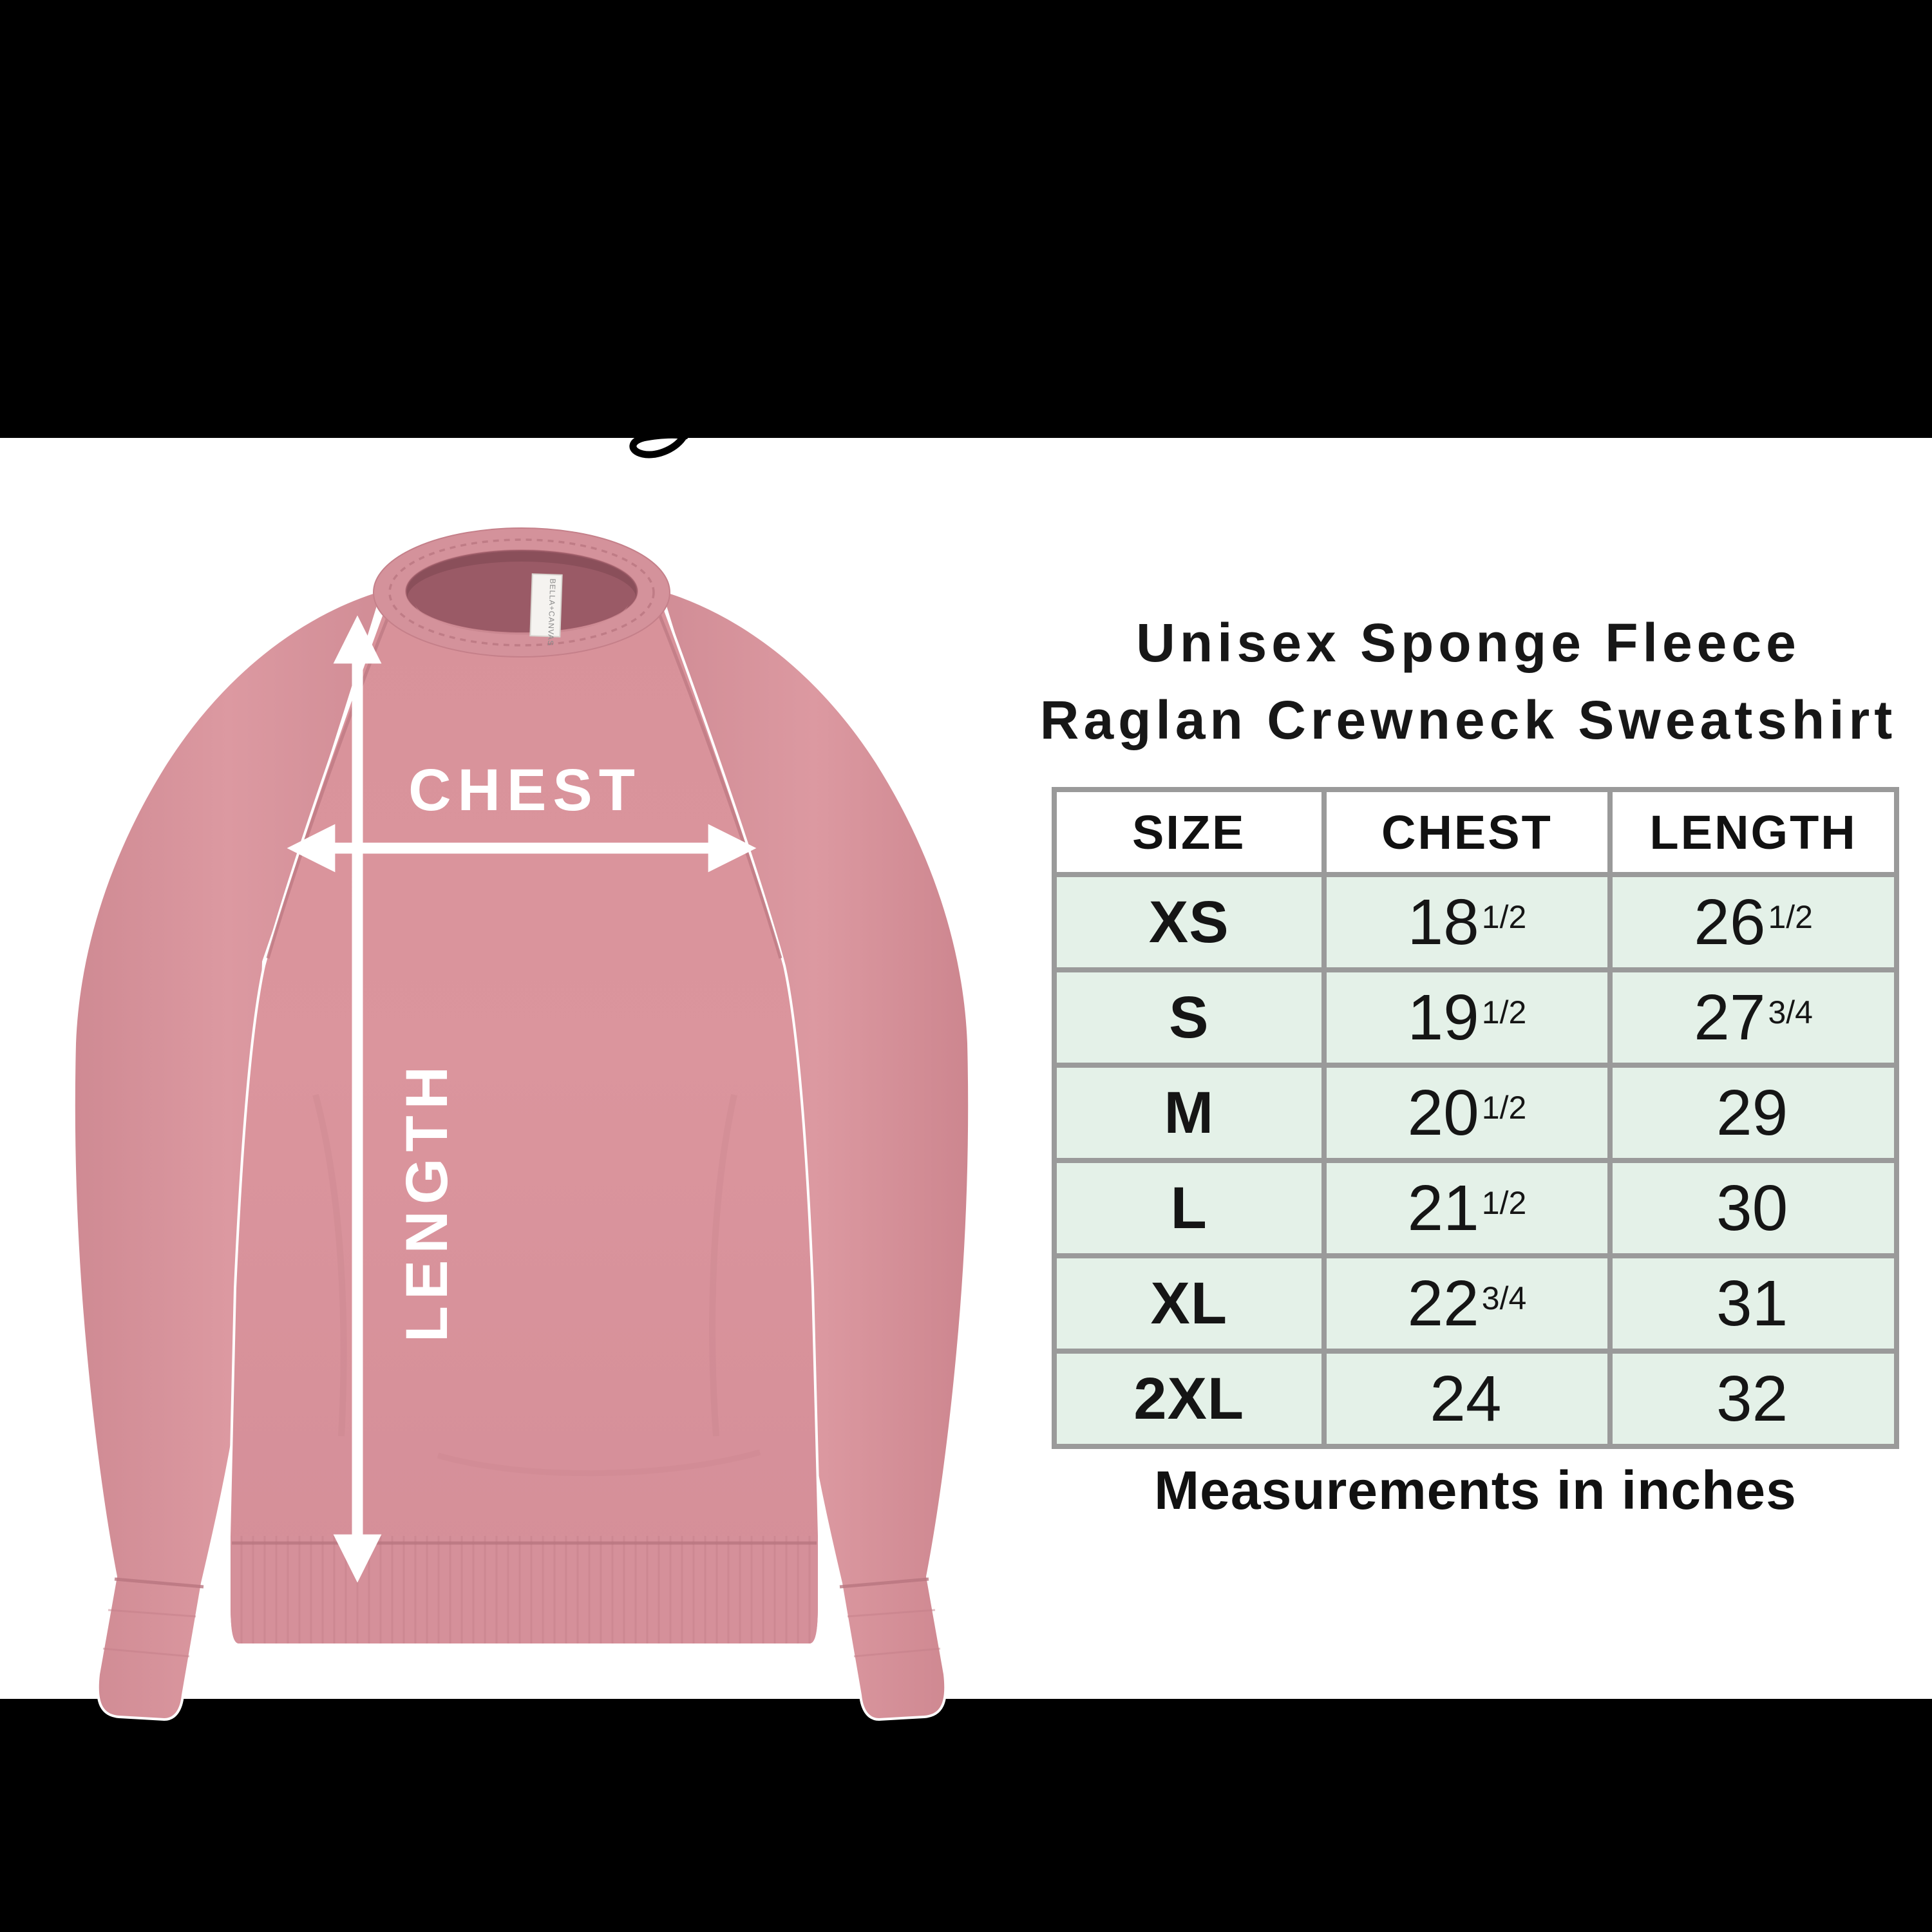  I want to click on chest-value: 201/2, so click(1467, 1113).